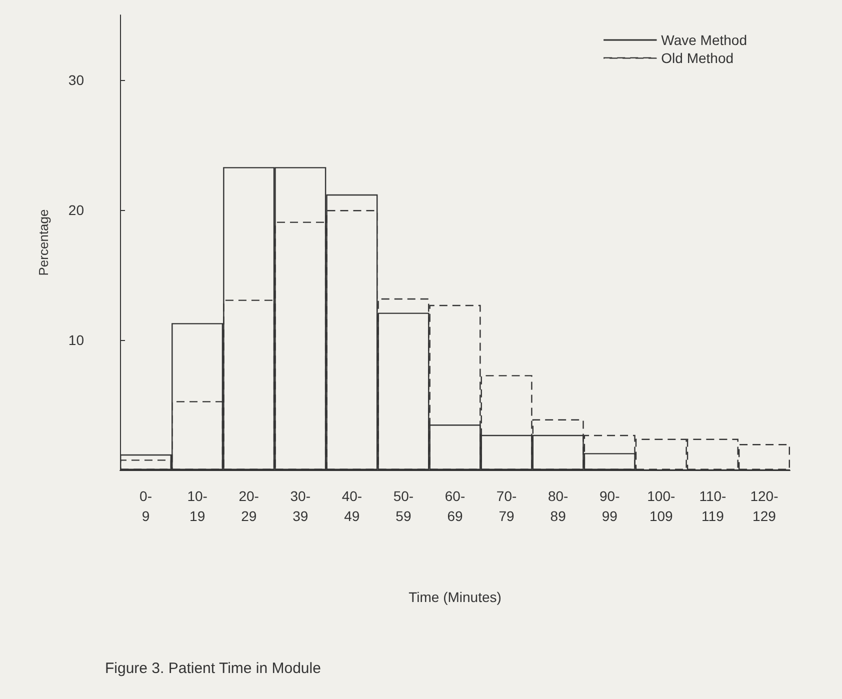  What do you see at coordinates (76, 340) in the screenshot?
I see `y-tick-label: 10` at bounding box center [76, 340].